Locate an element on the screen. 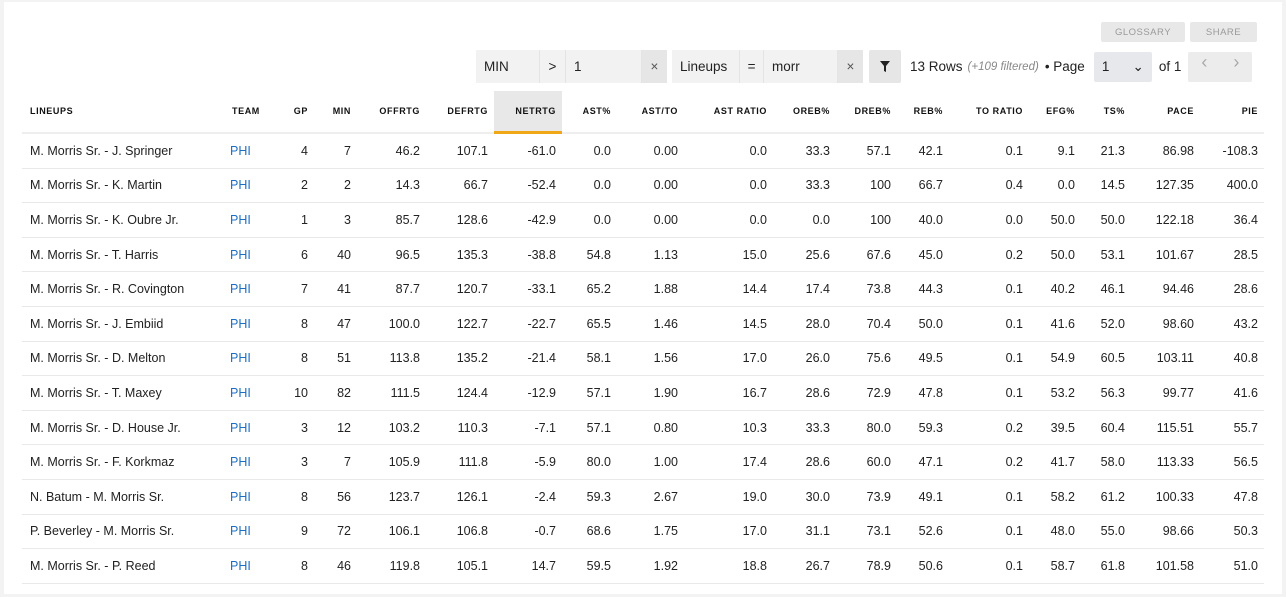  cell-offrtg: 87.7 is located at coordinates (391, 289).